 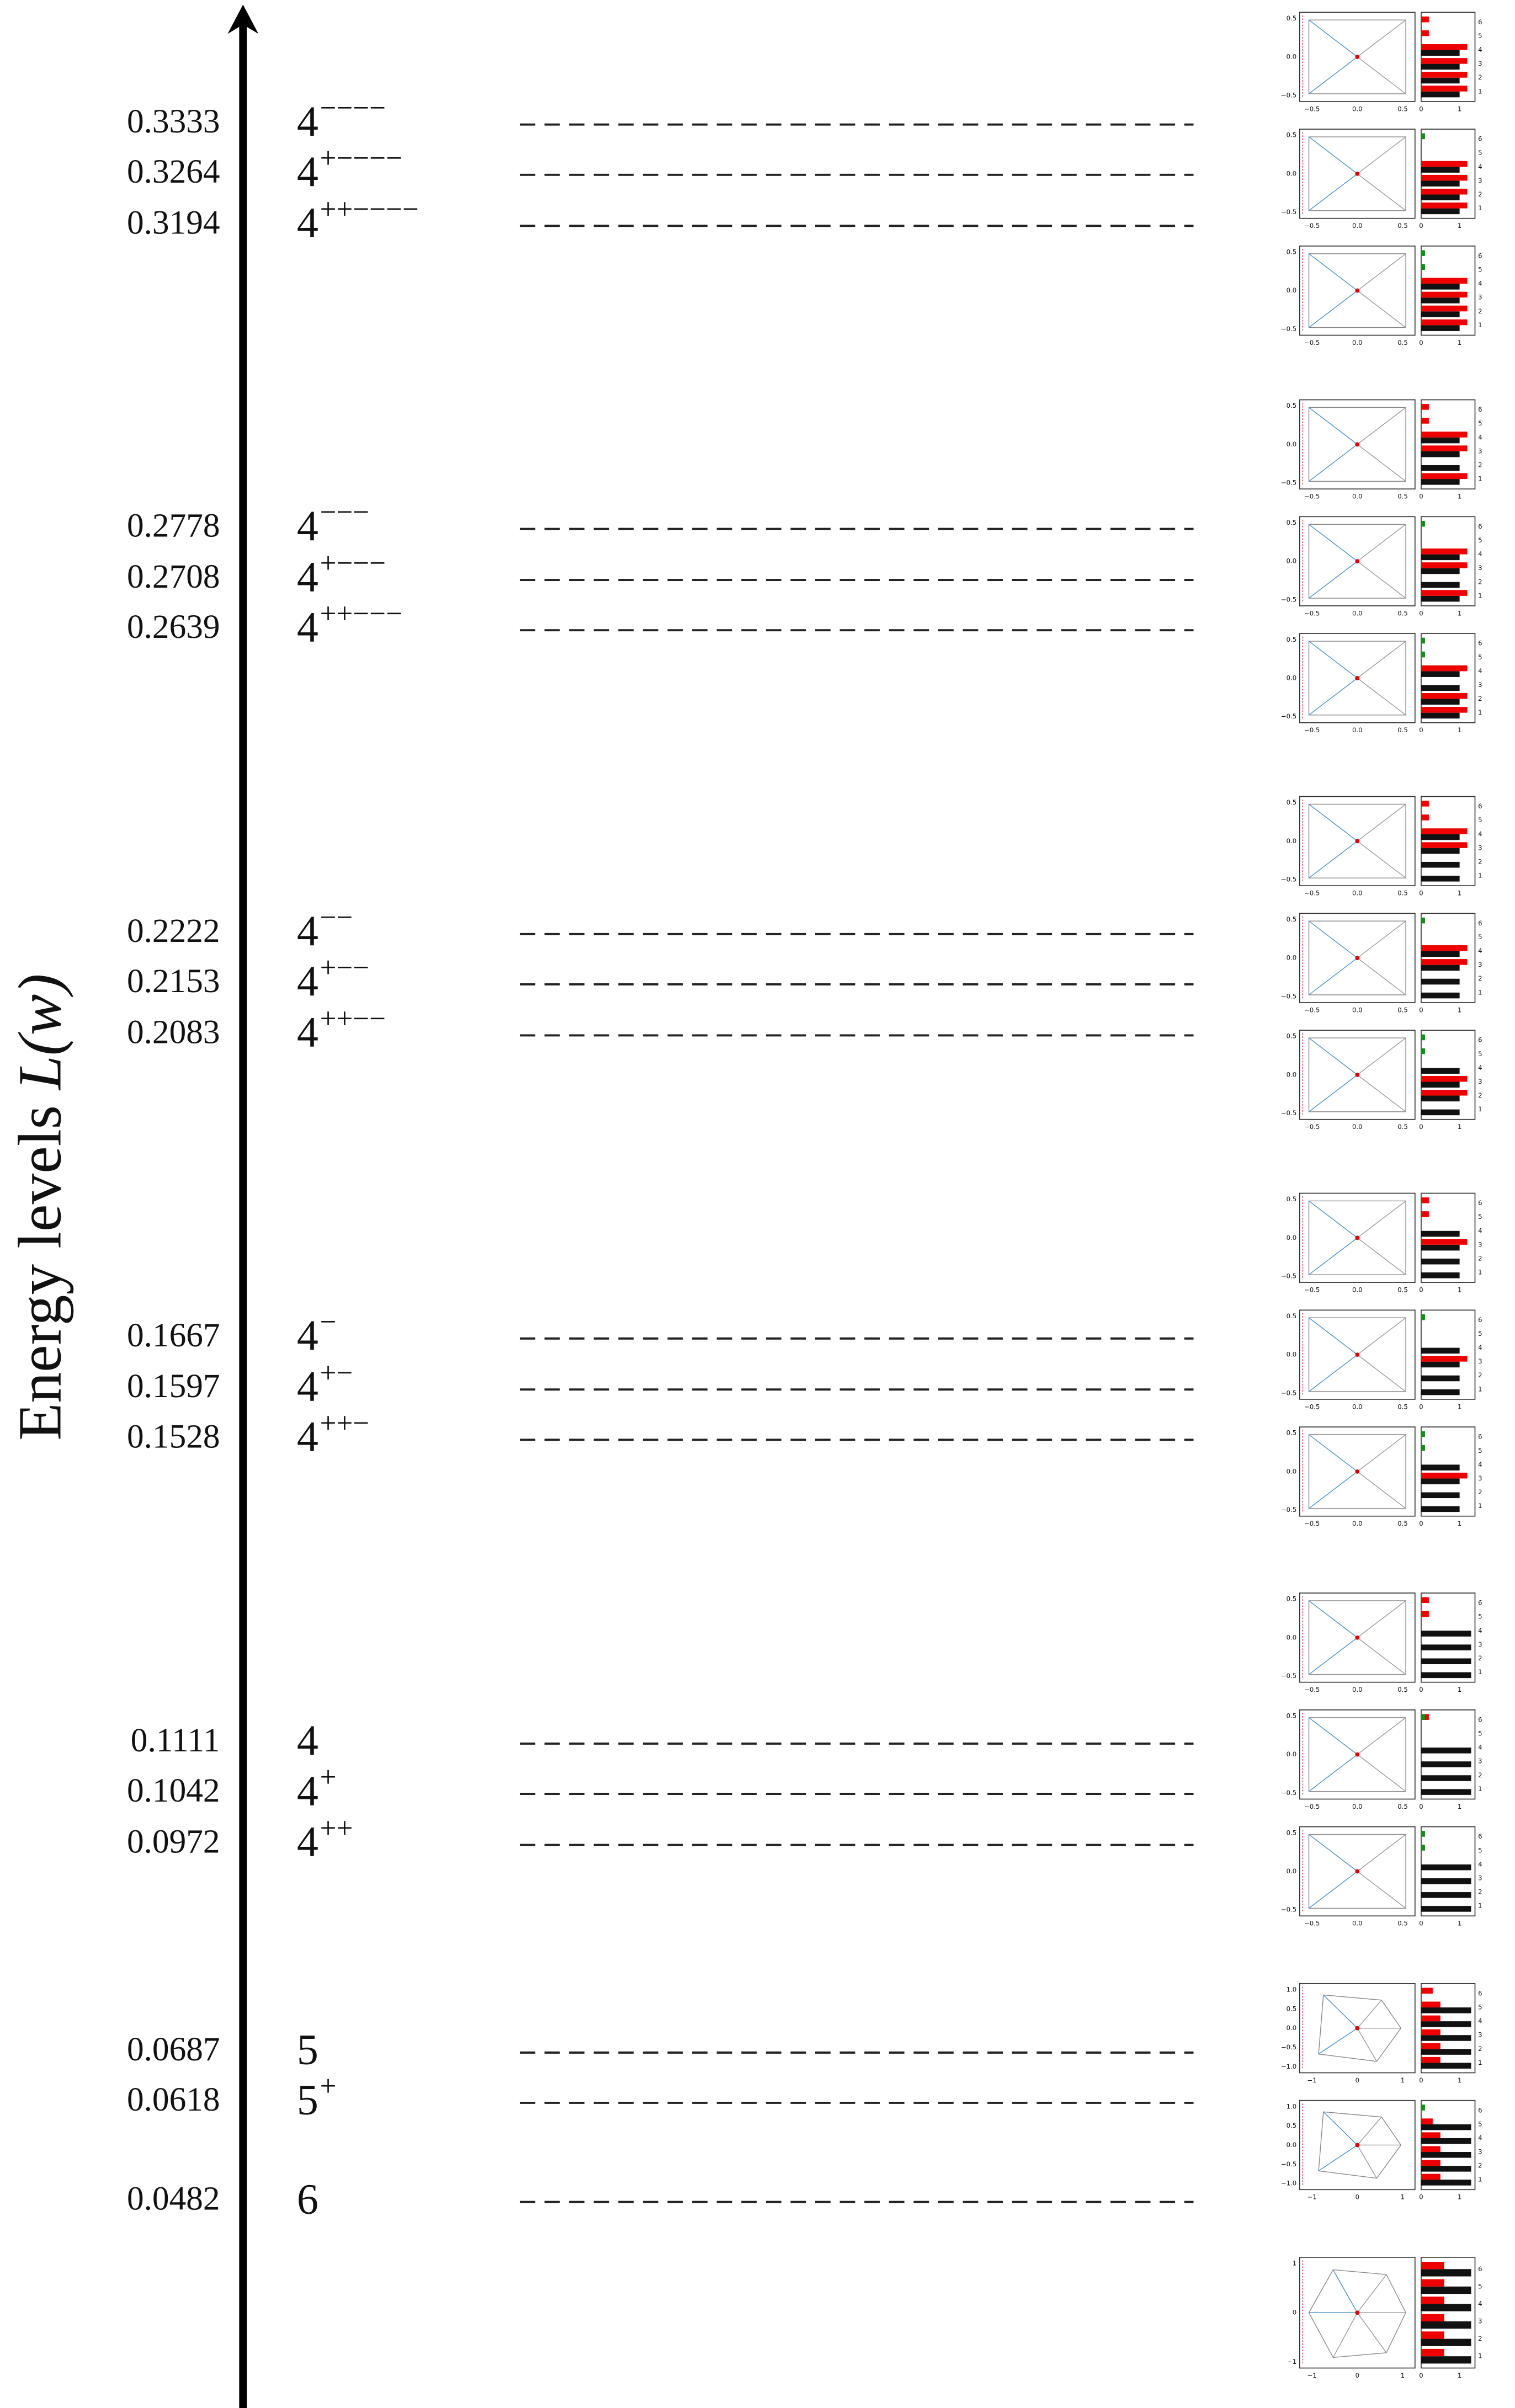 I want to click on thumb-xtick: 0, so click(x=1357, y=2080).